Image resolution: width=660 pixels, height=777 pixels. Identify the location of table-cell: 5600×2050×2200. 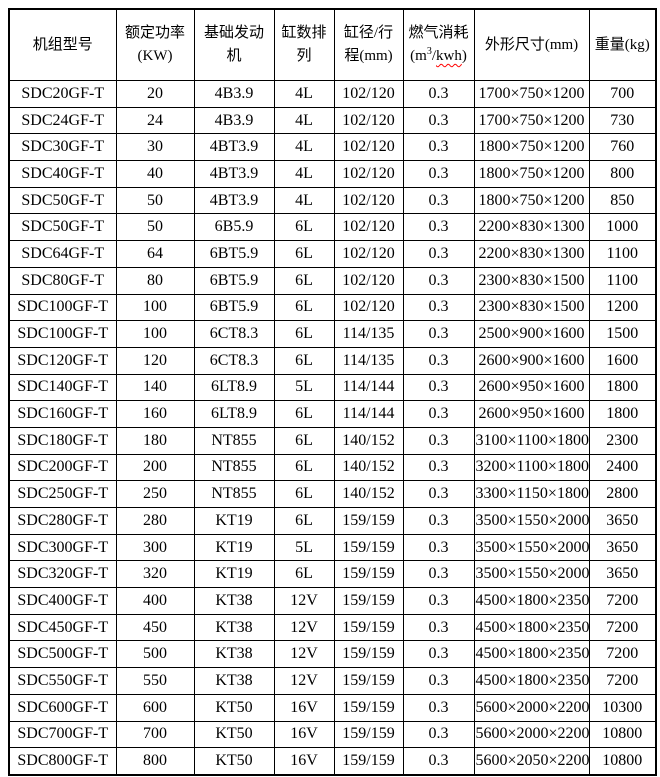
(531, 761).